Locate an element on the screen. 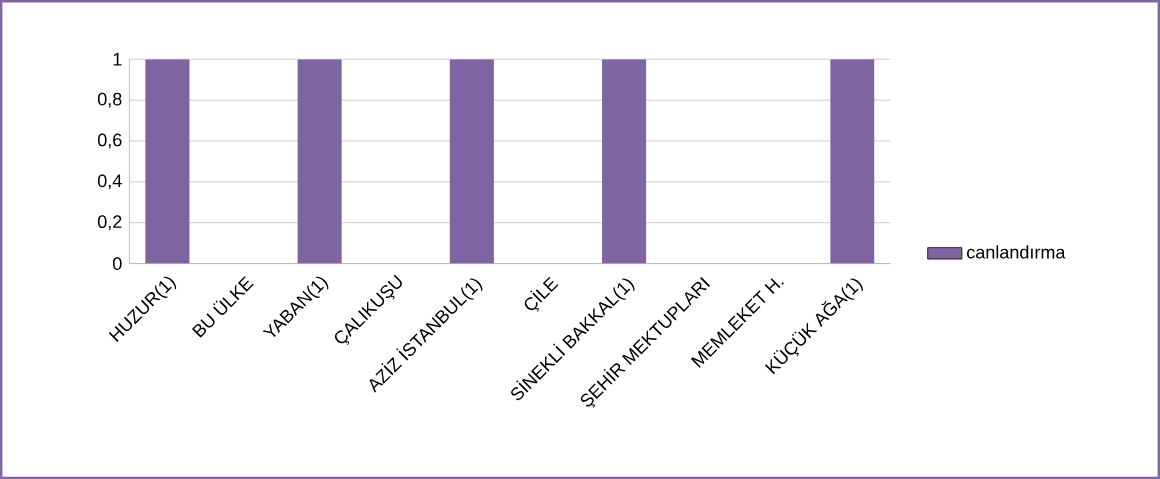 The width and height of the screenshot is (1160, 479). y-tick-label: 0,4 is located at coordinates (109, 182).